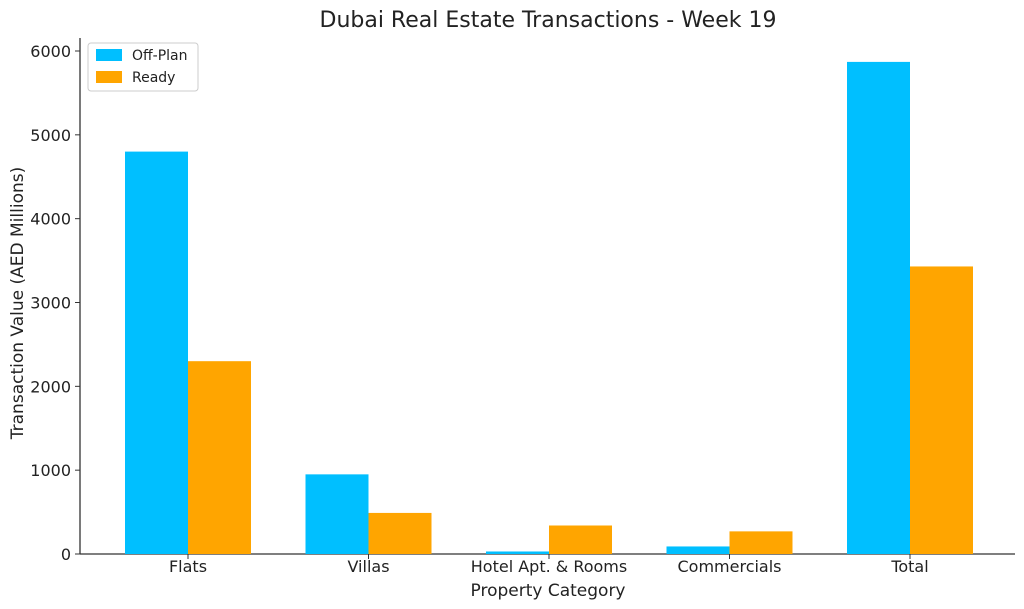 This screenshot has height=609, width=1024. Describe the element at coordinates (153, 78) in the screenshot. I see `legend-label: Ready` at that location.